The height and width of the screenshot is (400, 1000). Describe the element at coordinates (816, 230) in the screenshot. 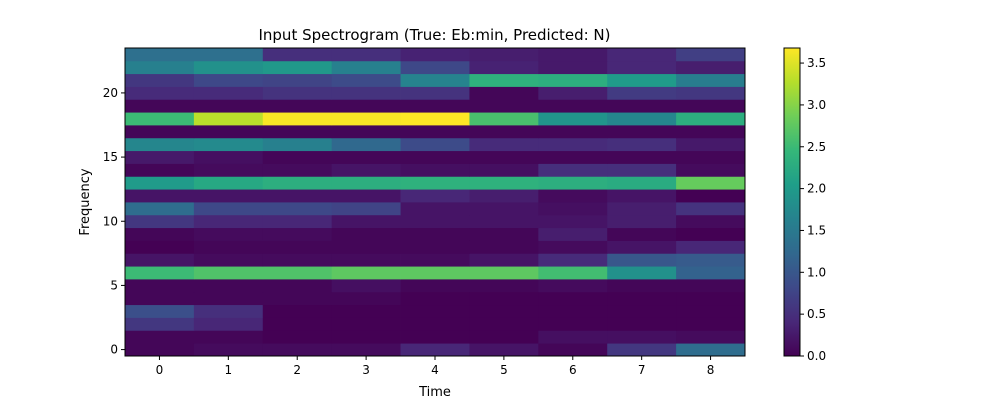

I see `colorbar-tick-label: 1.5` at that location.